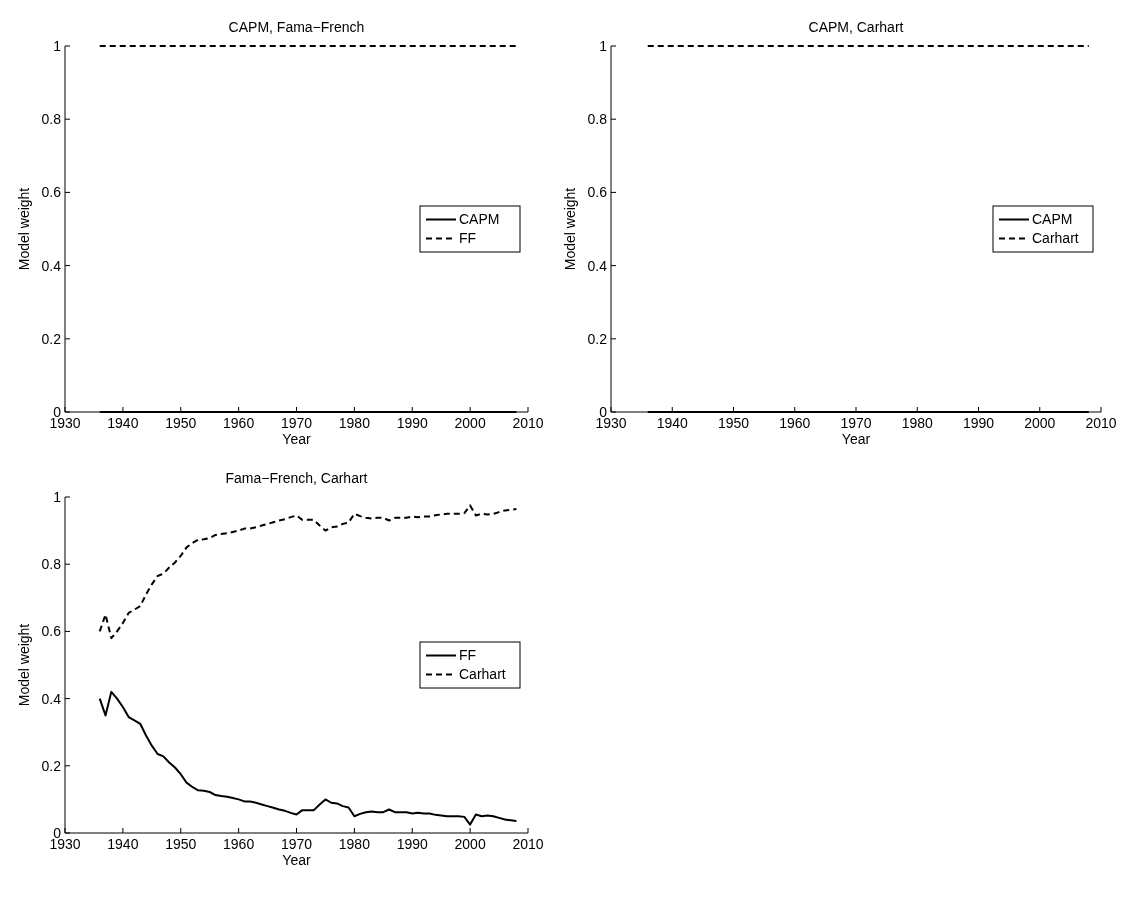 This screenshot has width=1125, height=903. Describe the element at coordinates (856, 27) in the screenshot. I see `chart-title: CAPM, Carhart` at that location.